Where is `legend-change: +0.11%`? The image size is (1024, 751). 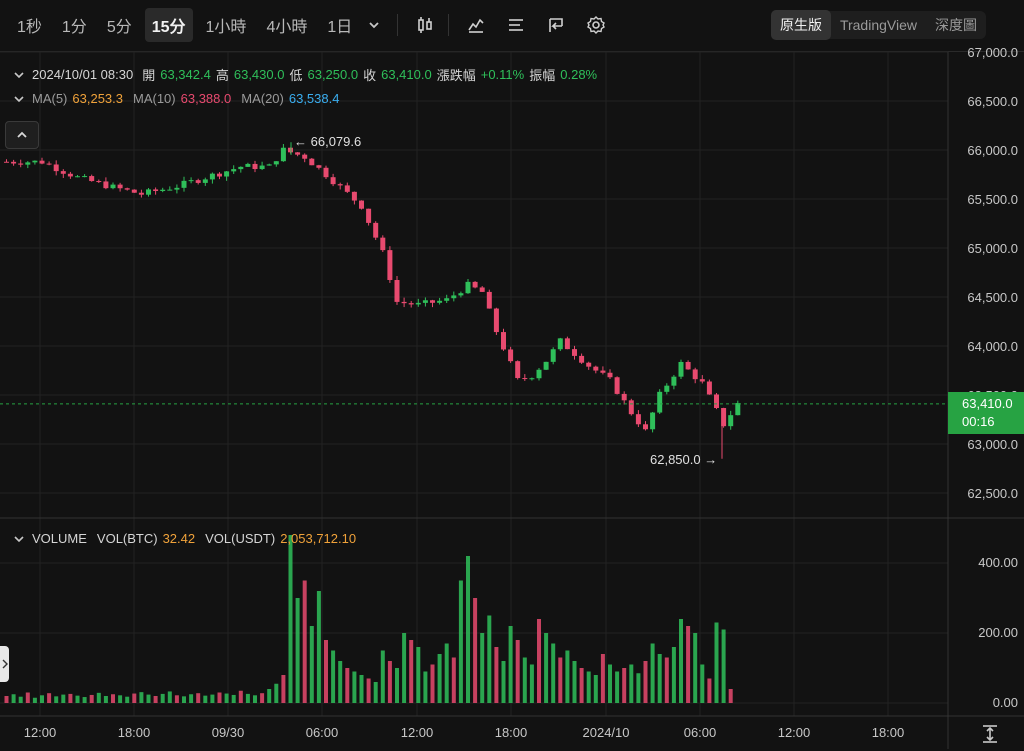
legend-change: +0.11% is located at coordinates (502, 74).